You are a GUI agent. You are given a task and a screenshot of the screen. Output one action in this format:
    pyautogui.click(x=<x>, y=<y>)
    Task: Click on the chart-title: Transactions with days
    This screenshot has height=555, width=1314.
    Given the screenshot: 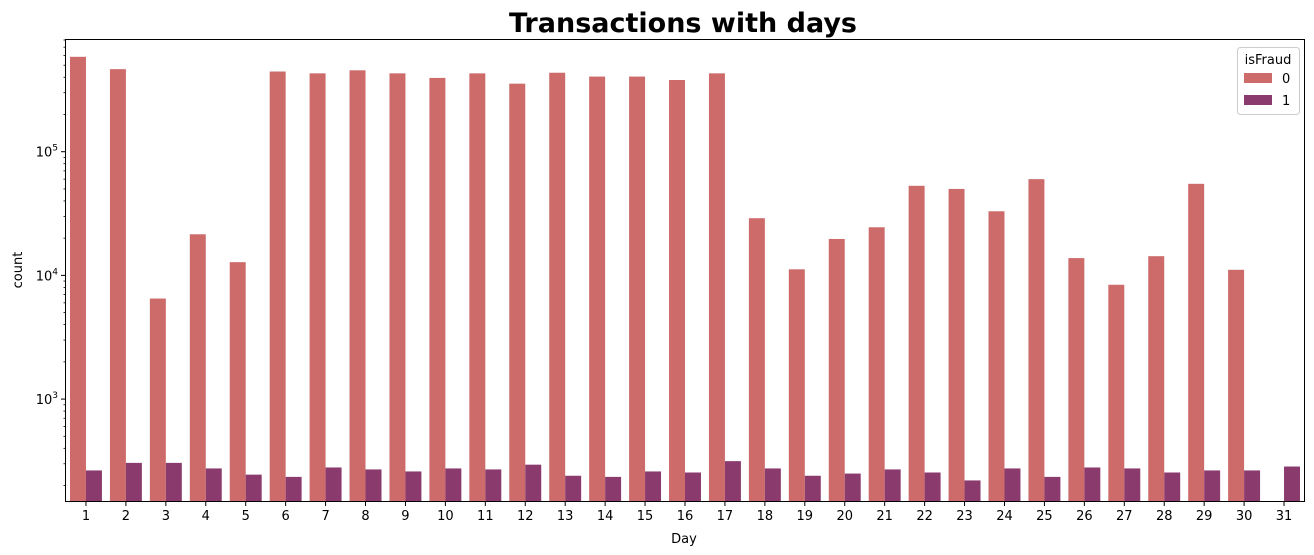 What is the action you would take?
    pyautogui.click(x=683, y=23)
    